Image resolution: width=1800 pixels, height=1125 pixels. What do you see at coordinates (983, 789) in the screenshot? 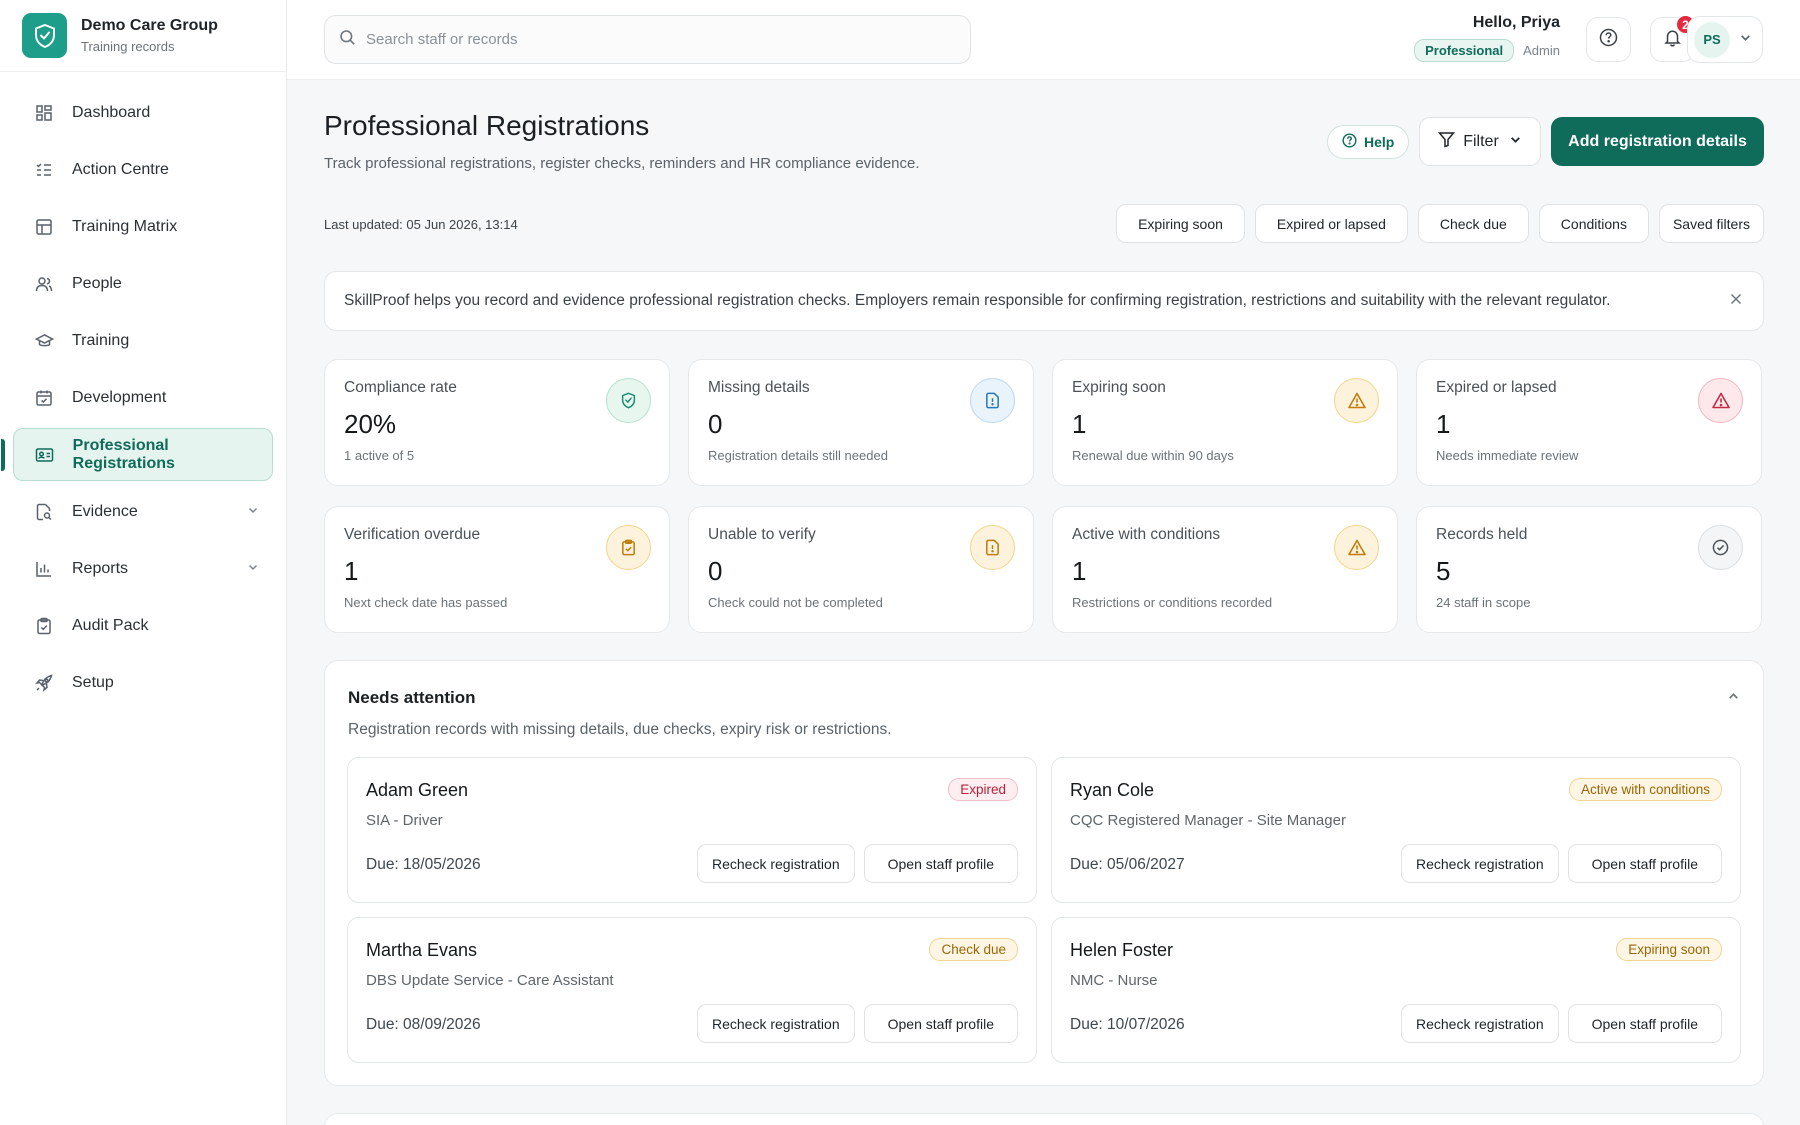
I see `status-badge: Expired` at bounding box center [983, 789].